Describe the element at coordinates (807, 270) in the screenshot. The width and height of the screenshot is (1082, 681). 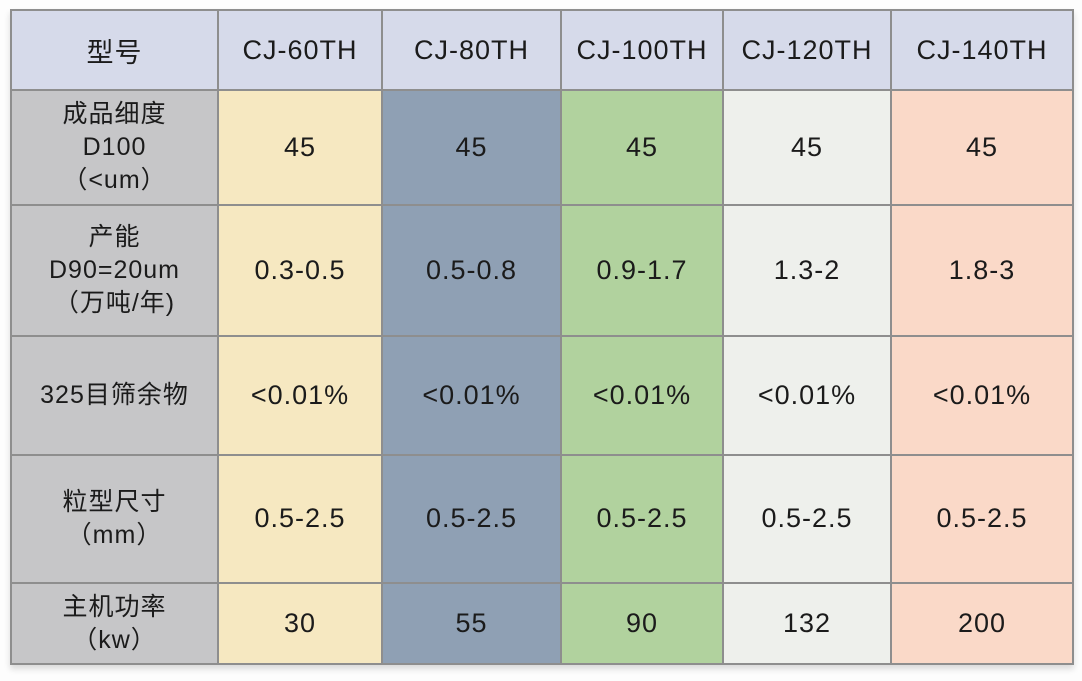
I see `value-cell: 1.3-2` at that location.